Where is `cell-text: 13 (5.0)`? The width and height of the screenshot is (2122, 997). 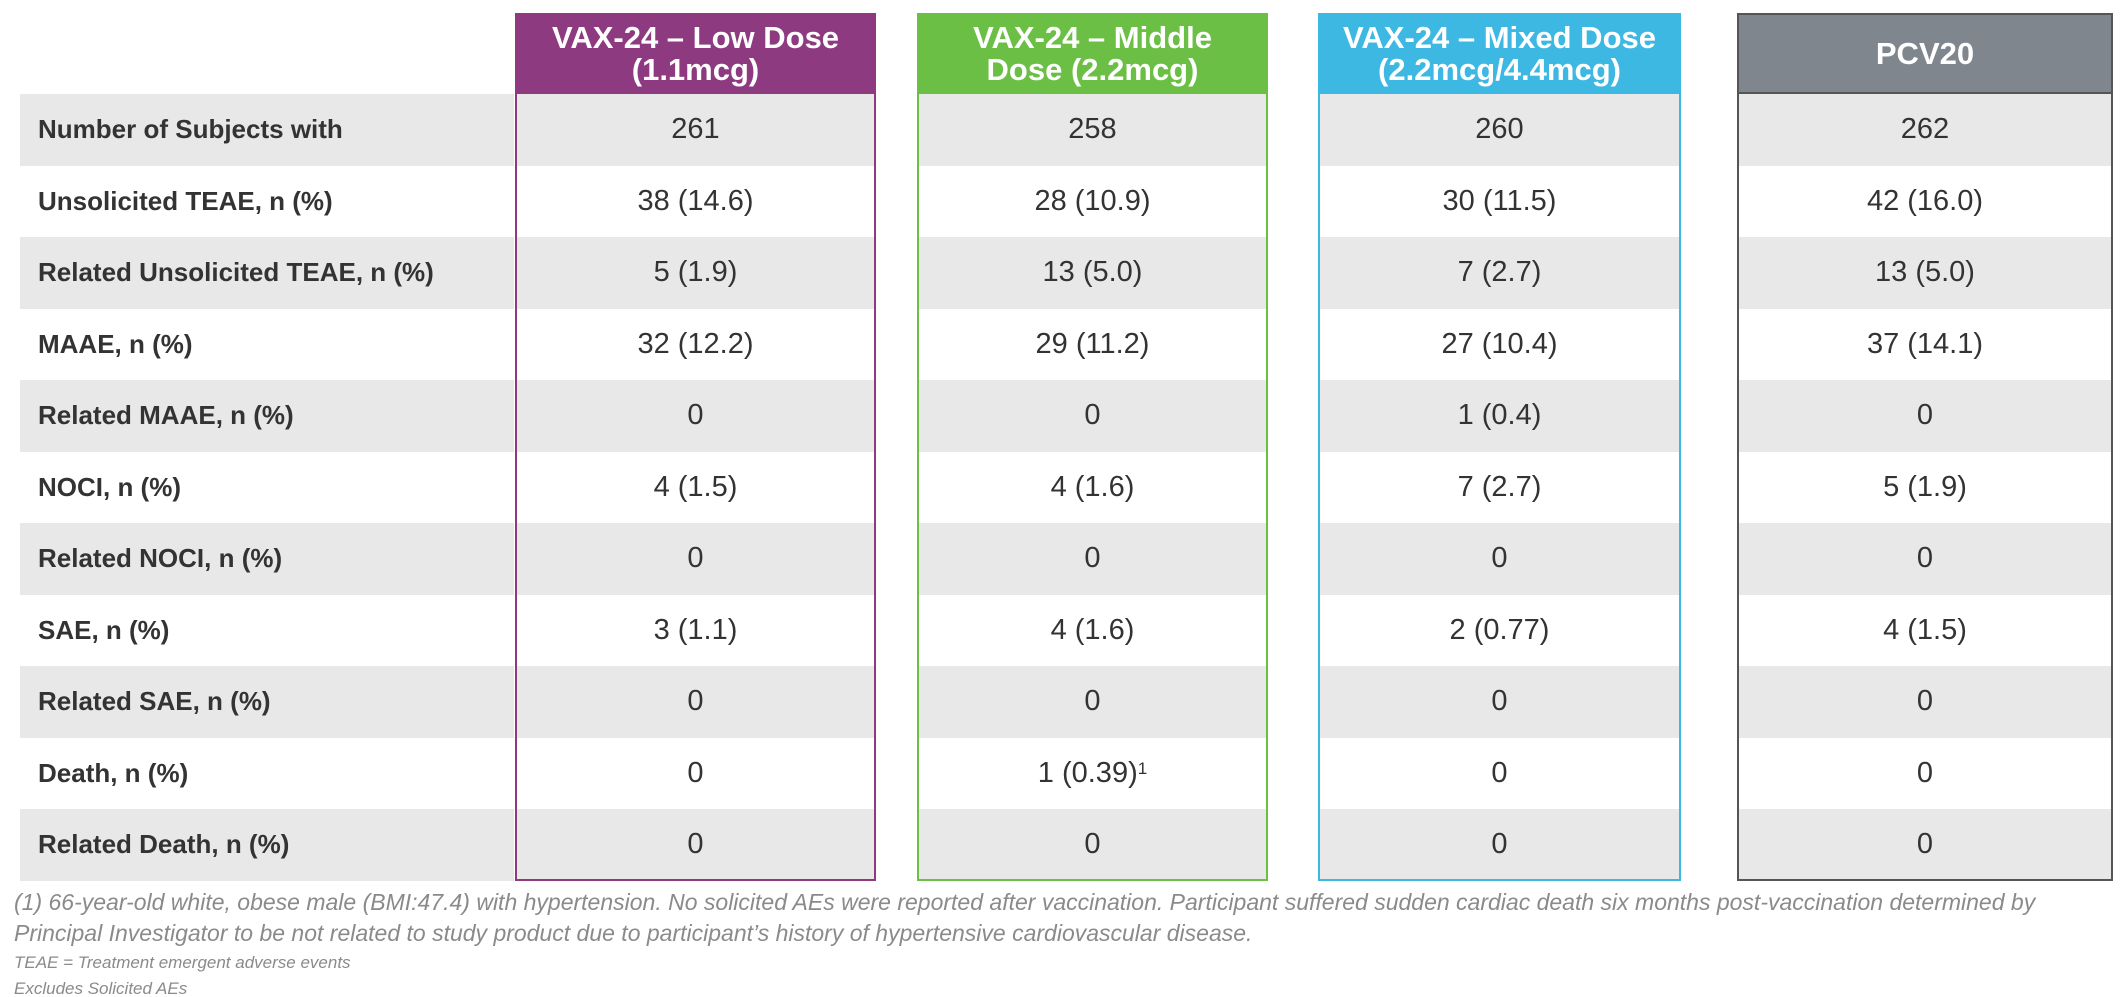
cell-text: 13 (5.0) is located at coordinates (1925, 272).